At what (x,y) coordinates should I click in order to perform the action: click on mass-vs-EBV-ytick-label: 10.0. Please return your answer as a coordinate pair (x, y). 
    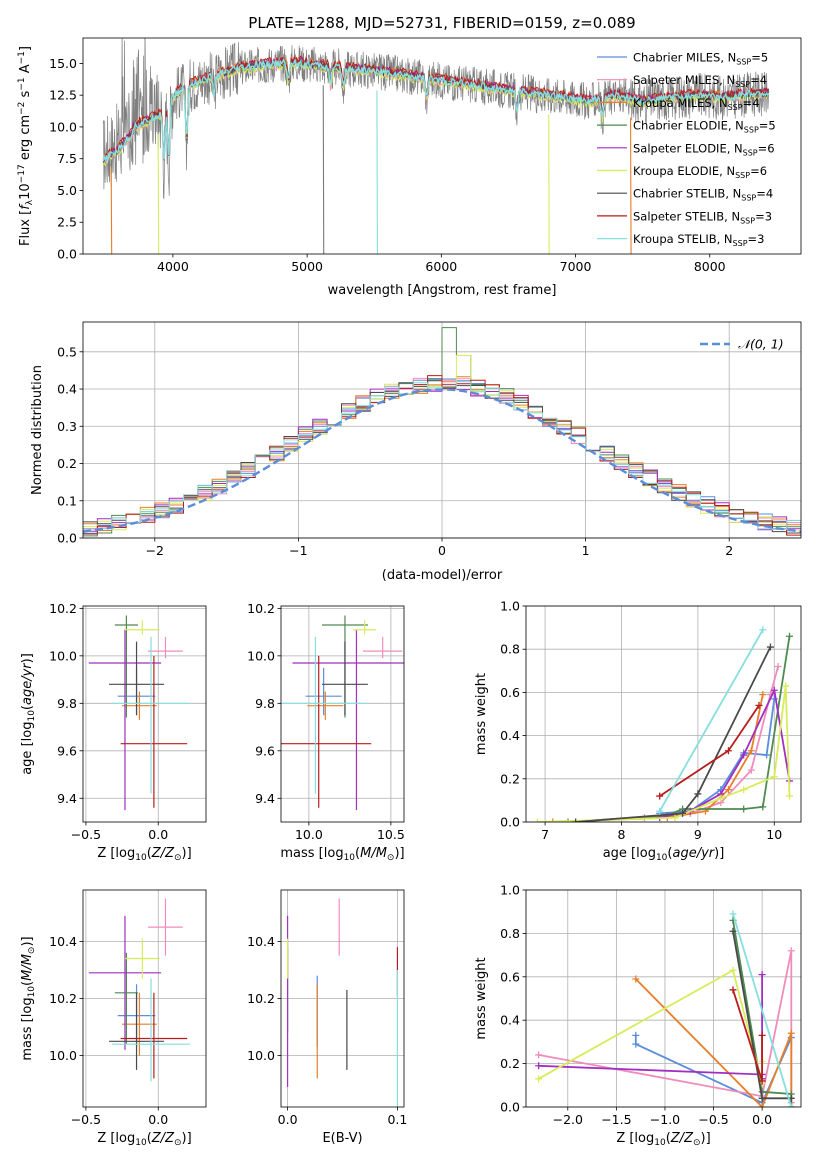
    Looking at the image, I should click on (261, 1055).